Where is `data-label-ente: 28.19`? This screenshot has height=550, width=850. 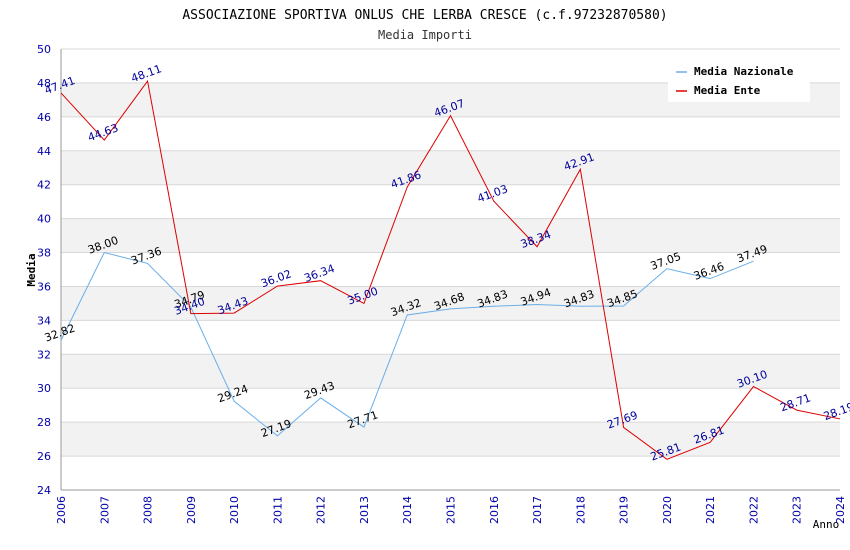
data-label-ente: 28.19 is located at coordinates (836, 411).